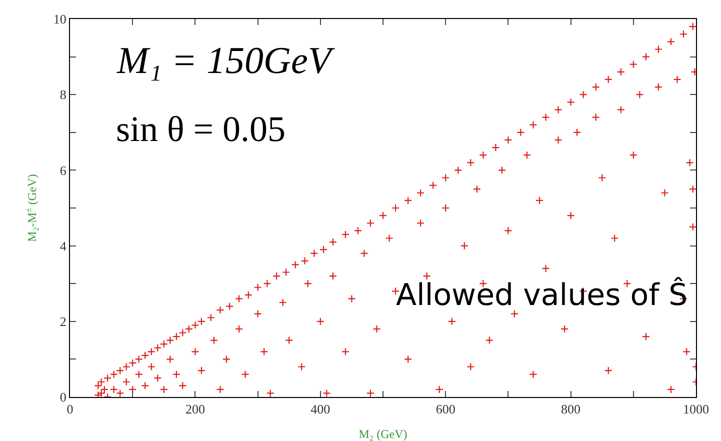 This screenshot has height=441, width=721. What do you see at coordinates (383, 434) in the screenshot?
I see `x-axis-title: M₂ (GeV)` at bounding box center [383, 434].